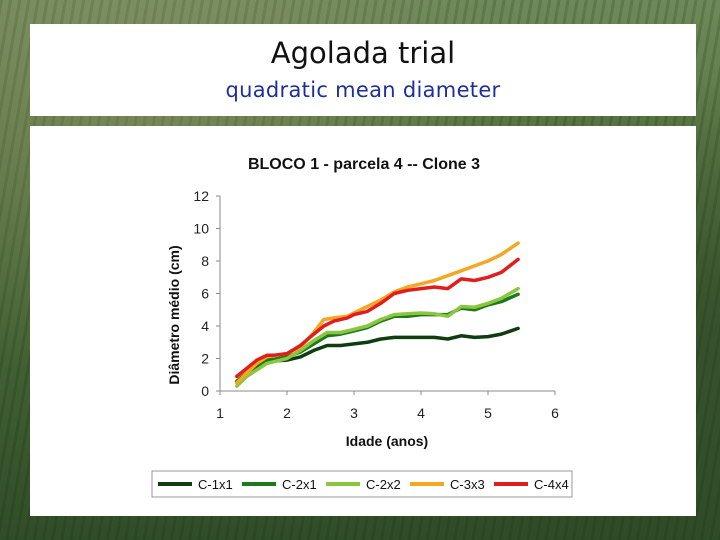 The image size is (720, 540). What do you see at coordinates (205, 326) in the screenshot?
I see `y-tick-label: 4` at bounding box center [205, 326].